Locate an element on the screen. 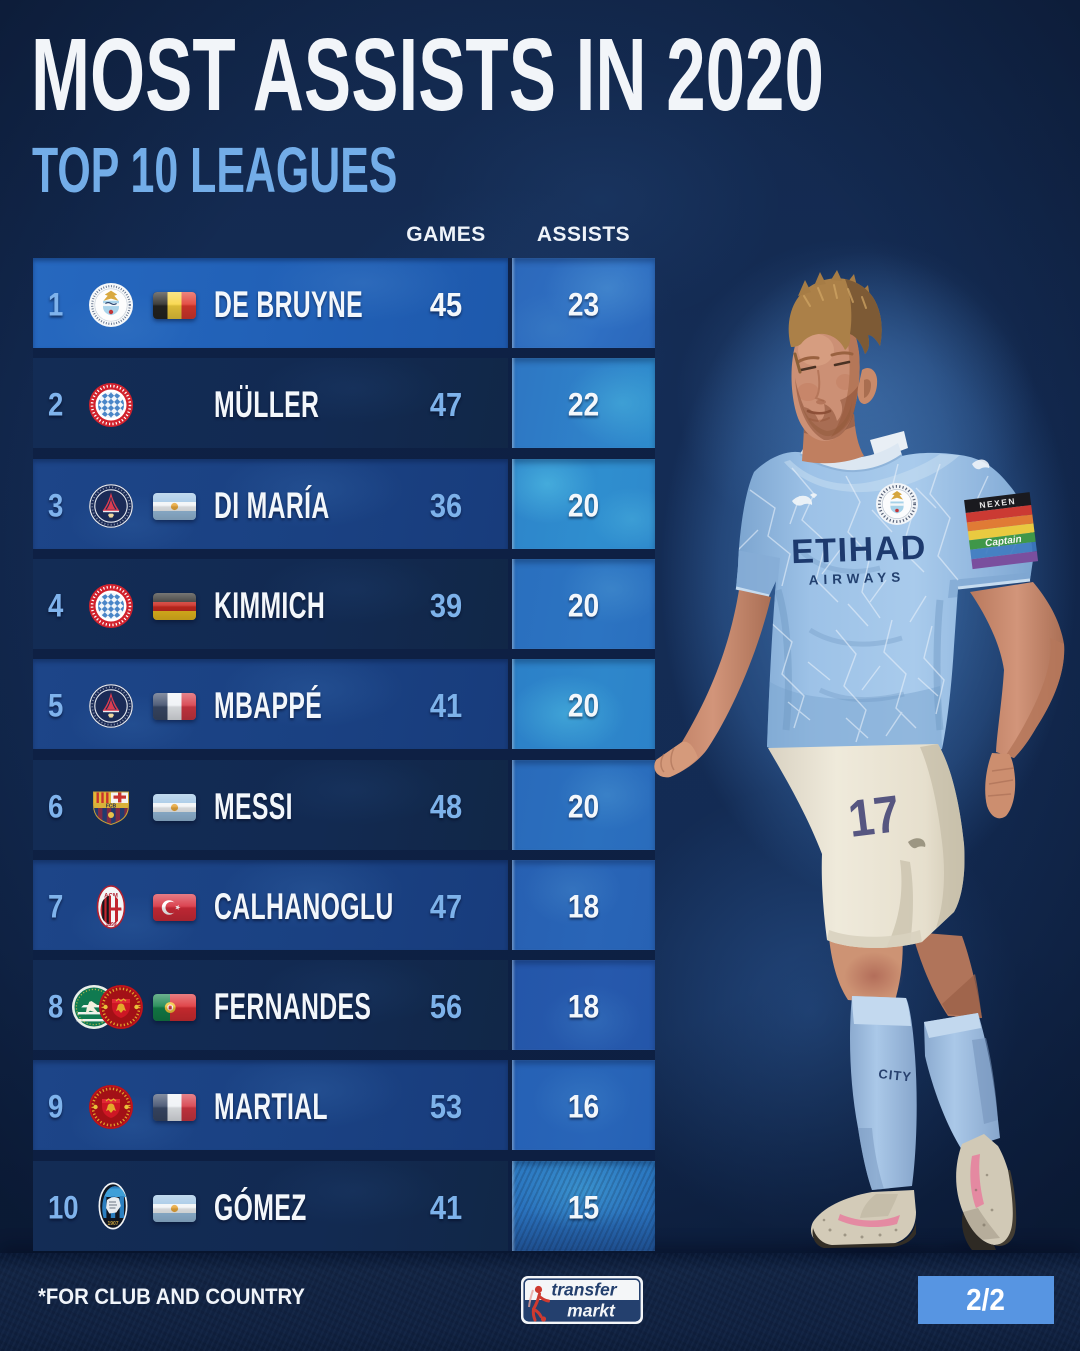  svg-text: AIRWAYS is located at coordinates (856, 578).